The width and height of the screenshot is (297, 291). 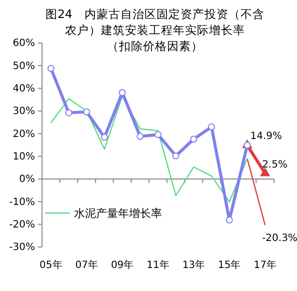 I want to click on x-tick-label: 15年, so click(x=229, y=265).